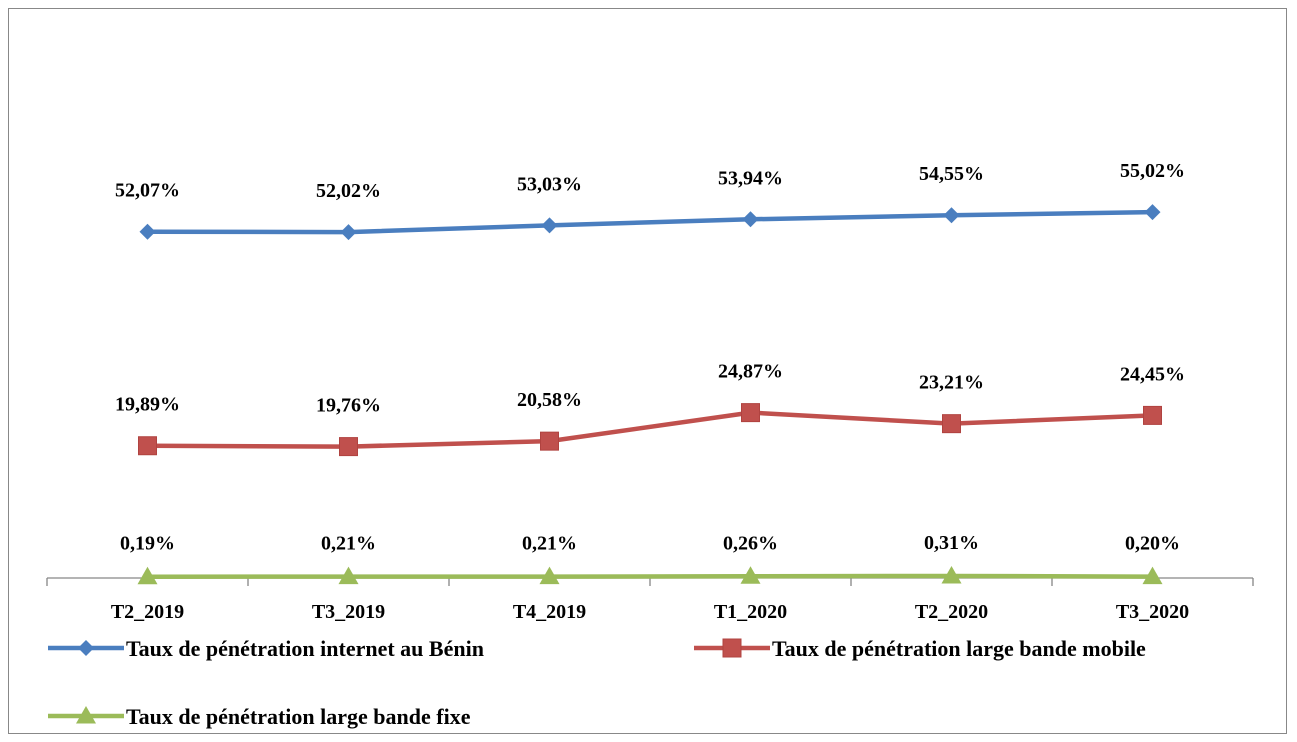 Image resolution: width=1297 pixels, height=742 pixels. What do you see at coordinates (549, 612) in the screenshot?
I see `x-tick-label: T4_2019` at bounding box center [549, 612].